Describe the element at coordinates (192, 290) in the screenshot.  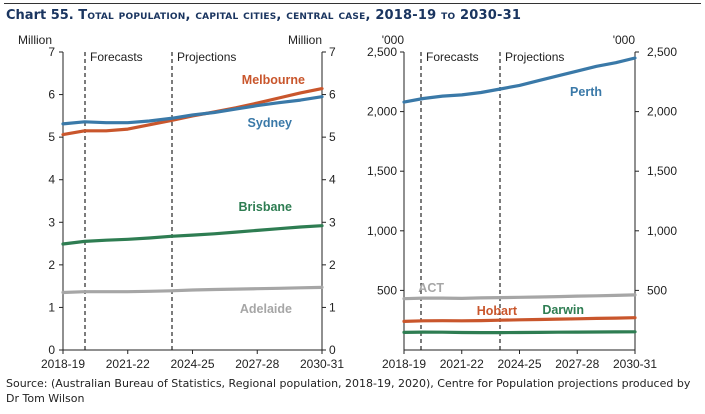
I see `left-series-line-adelaide` at that location.